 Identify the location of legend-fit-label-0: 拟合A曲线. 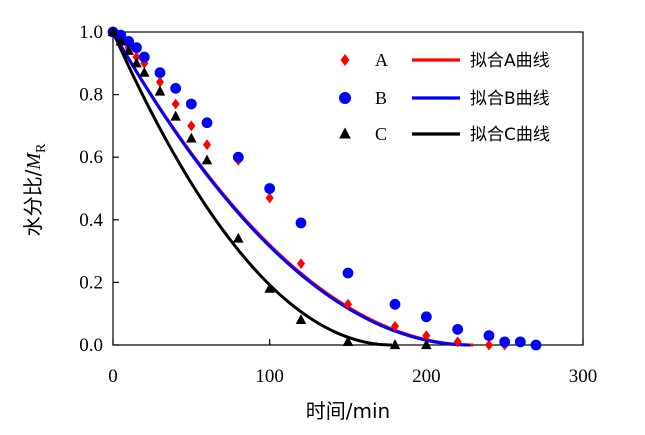
(510, 61).